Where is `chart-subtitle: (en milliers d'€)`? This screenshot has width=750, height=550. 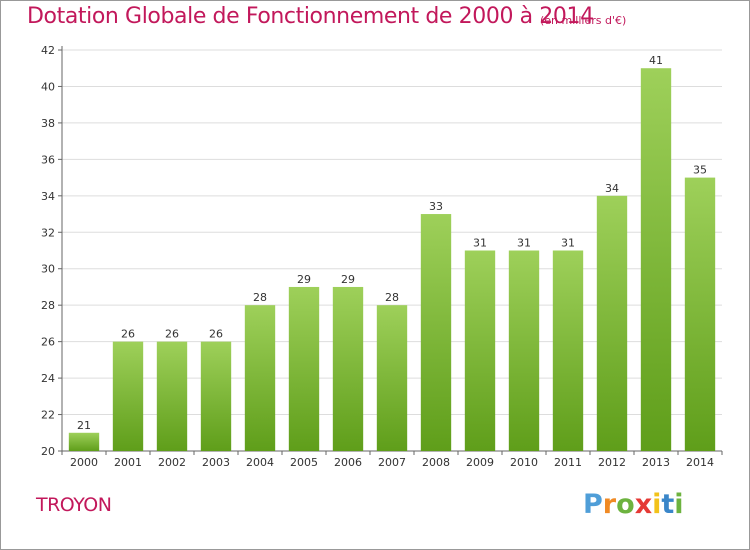
chart-subtitle: (en milliers d'€) is located at coordinates (583, 20).